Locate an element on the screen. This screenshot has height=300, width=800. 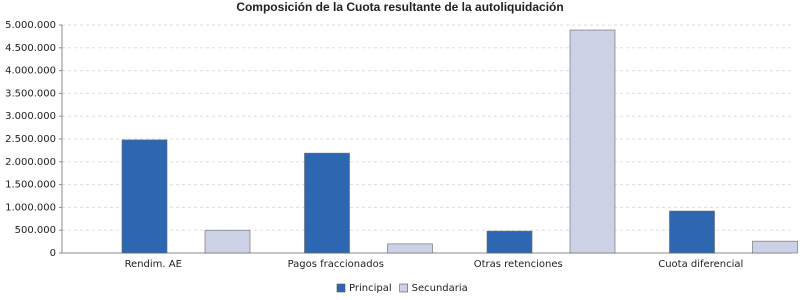
y-tick-label: 1.000.000 is located at coordinates (30, 207).